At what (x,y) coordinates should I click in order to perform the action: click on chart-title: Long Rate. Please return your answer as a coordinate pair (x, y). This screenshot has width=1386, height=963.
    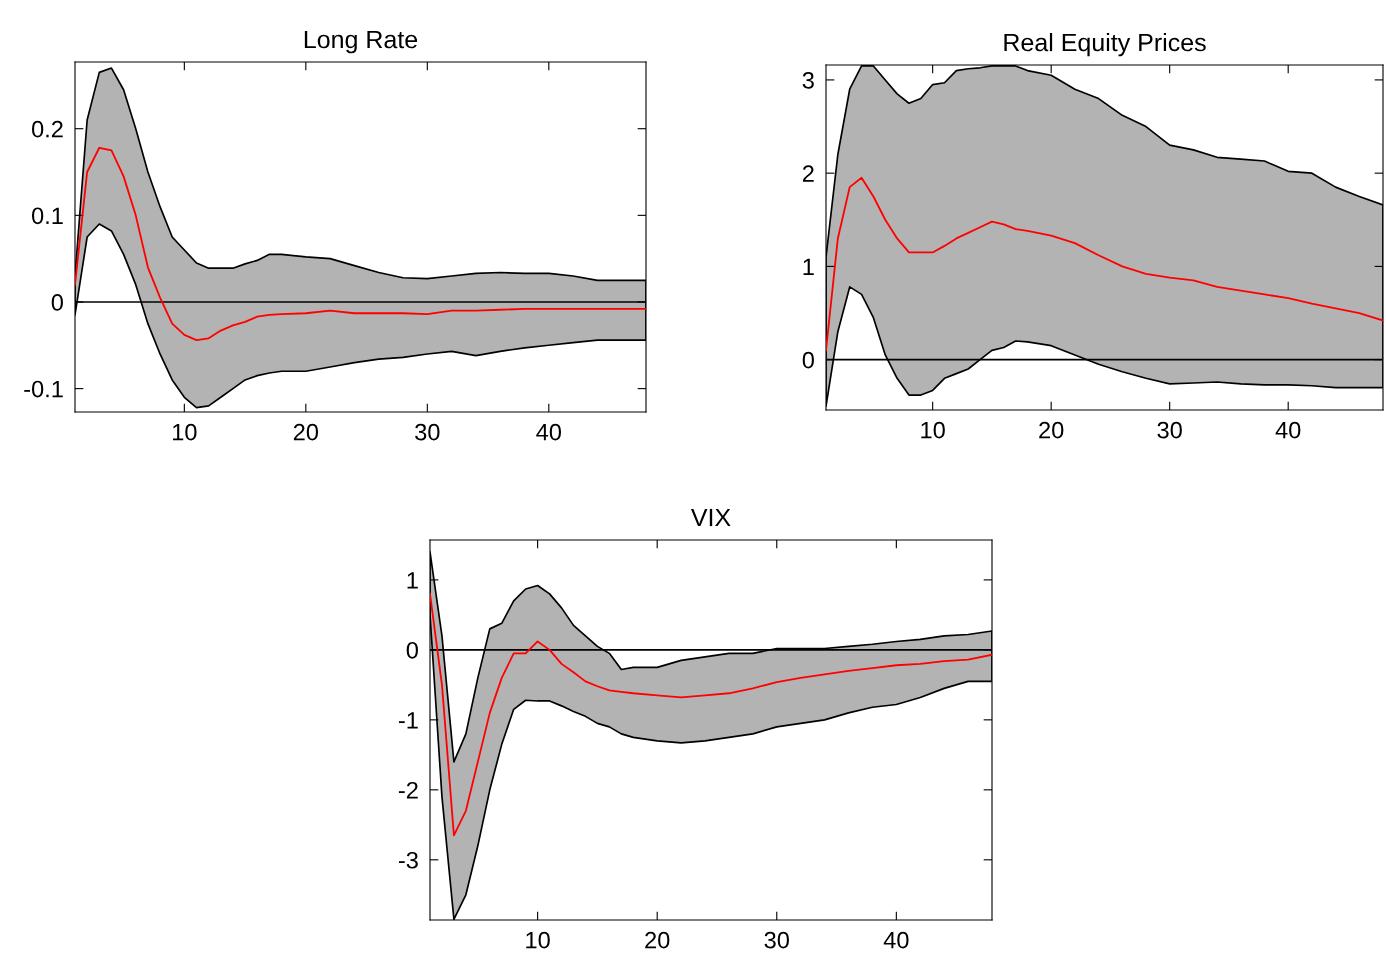
    Looking at the image, I should click on (361, 42).